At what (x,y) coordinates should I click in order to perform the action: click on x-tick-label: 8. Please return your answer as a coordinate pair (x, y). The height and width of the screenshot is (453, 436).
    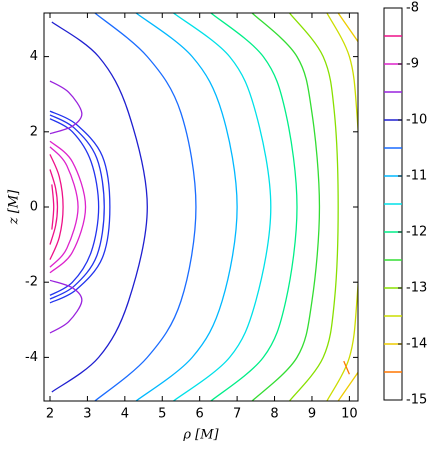
    Looking at the image, I should click on (274, 414).